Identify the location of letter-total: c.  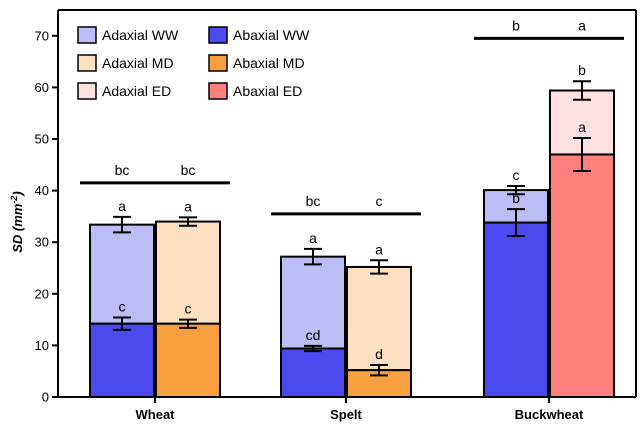
(516, 175).